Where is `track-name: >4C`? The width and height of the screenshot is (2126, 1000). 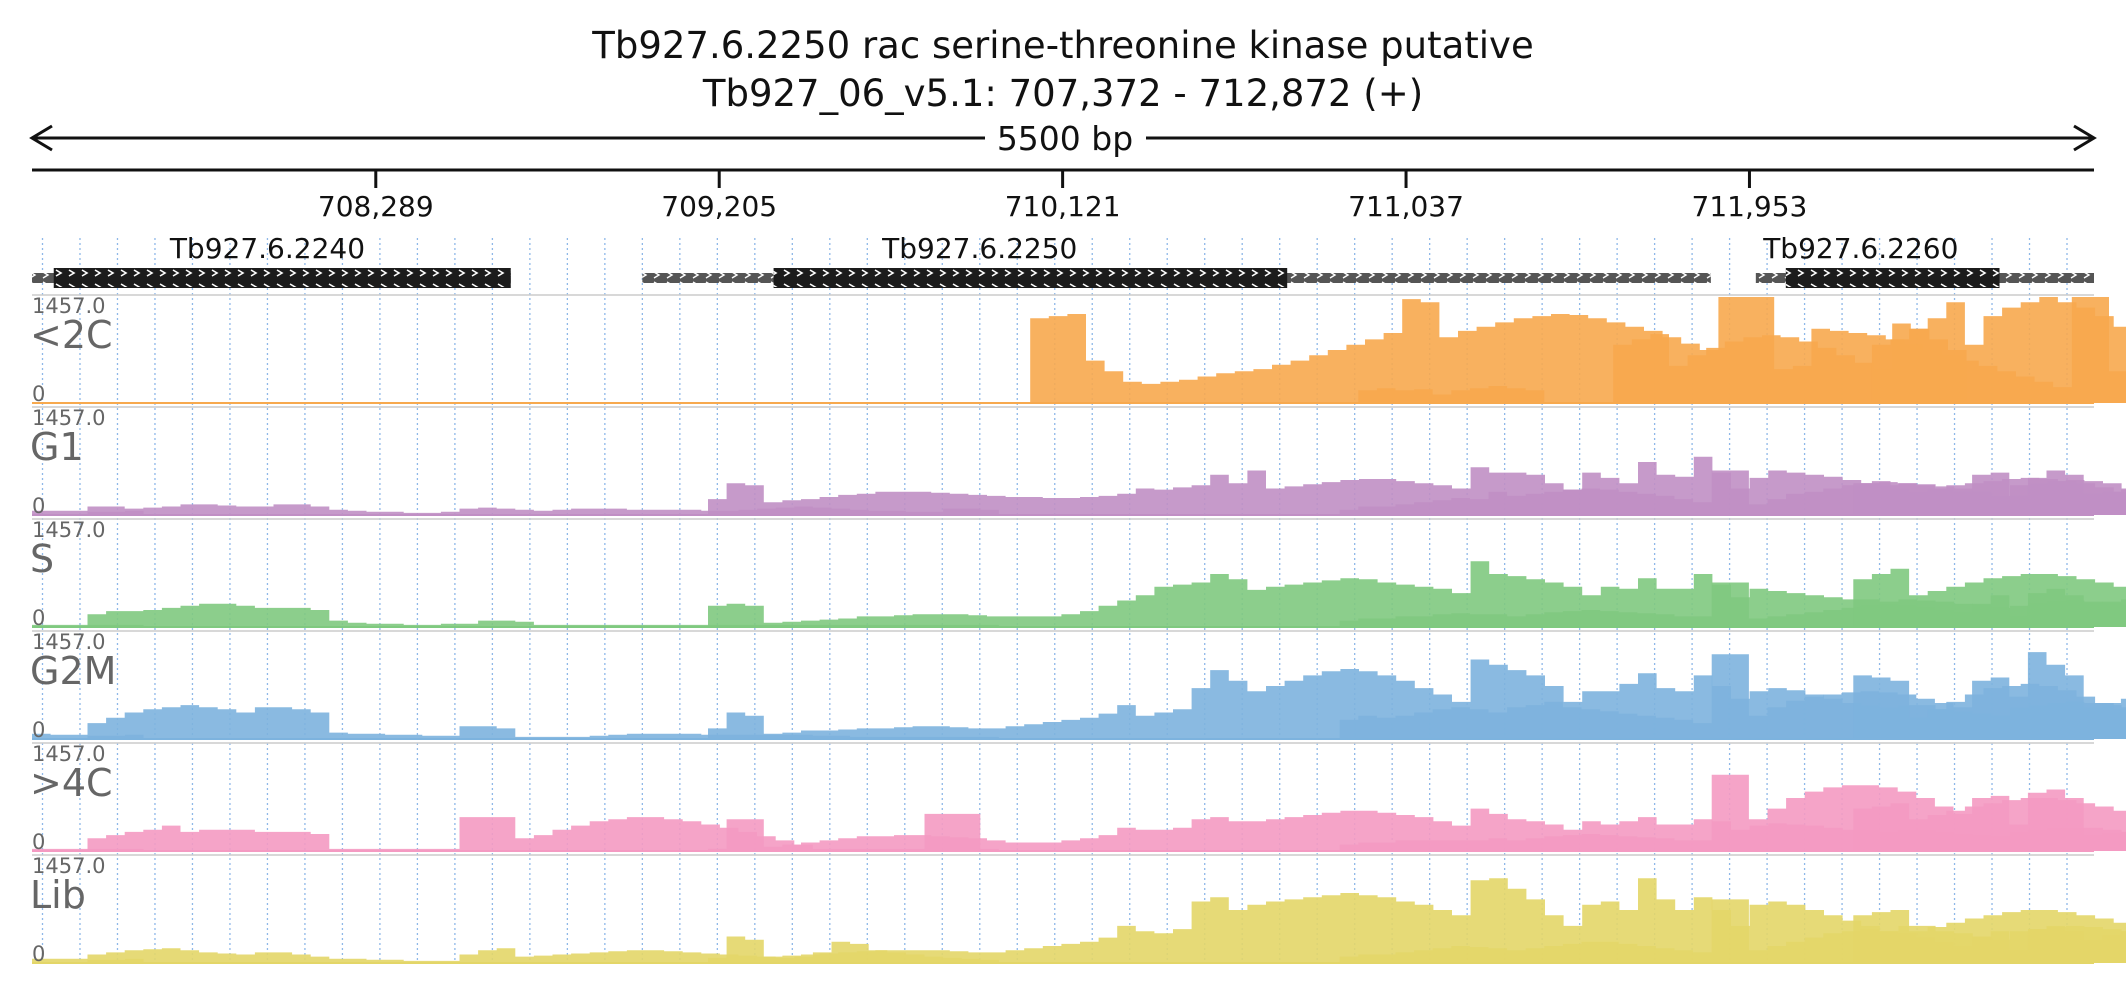 track-name: >4C is located at coordinates (71, 783).